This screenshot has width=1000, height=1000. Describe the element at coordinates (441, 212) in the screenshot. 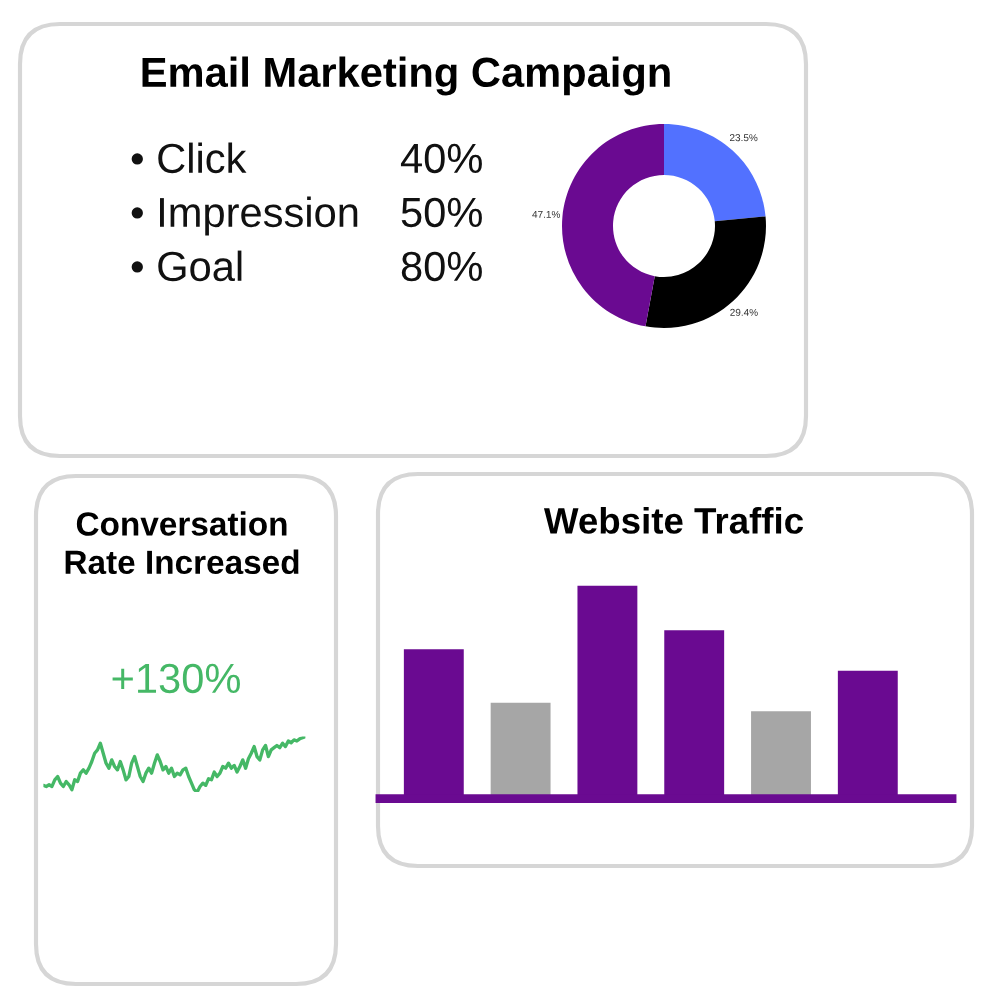

I see `text: 50%` at that location.